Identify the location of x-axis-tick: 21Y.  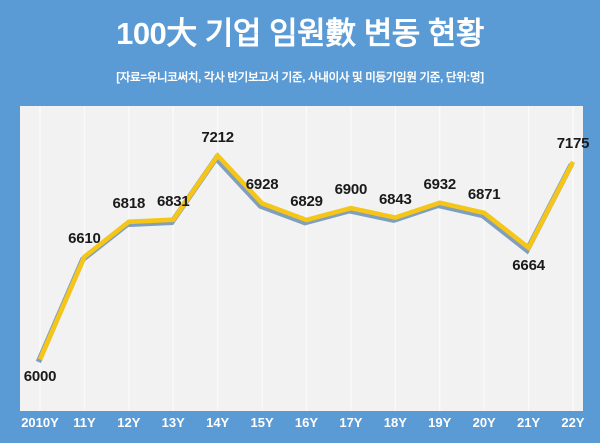
(529, 422).